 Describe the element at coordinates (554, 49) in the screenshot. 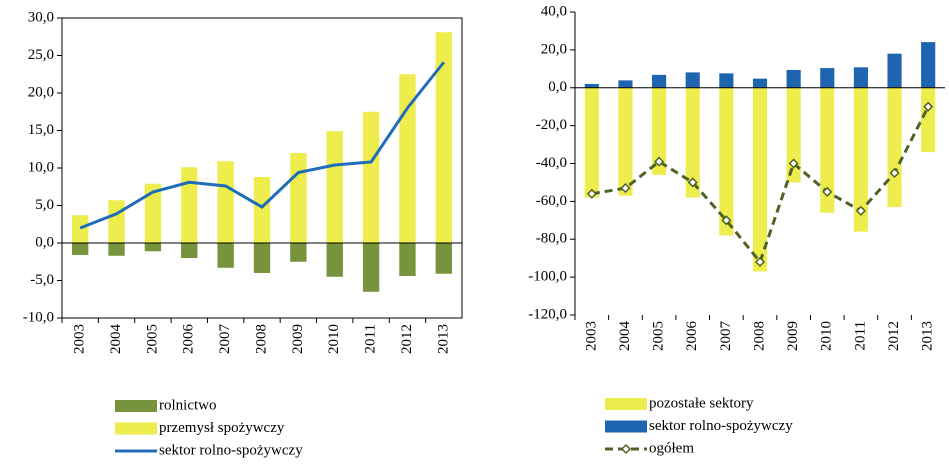

I see `y-tick-label: 20,0` at that location.